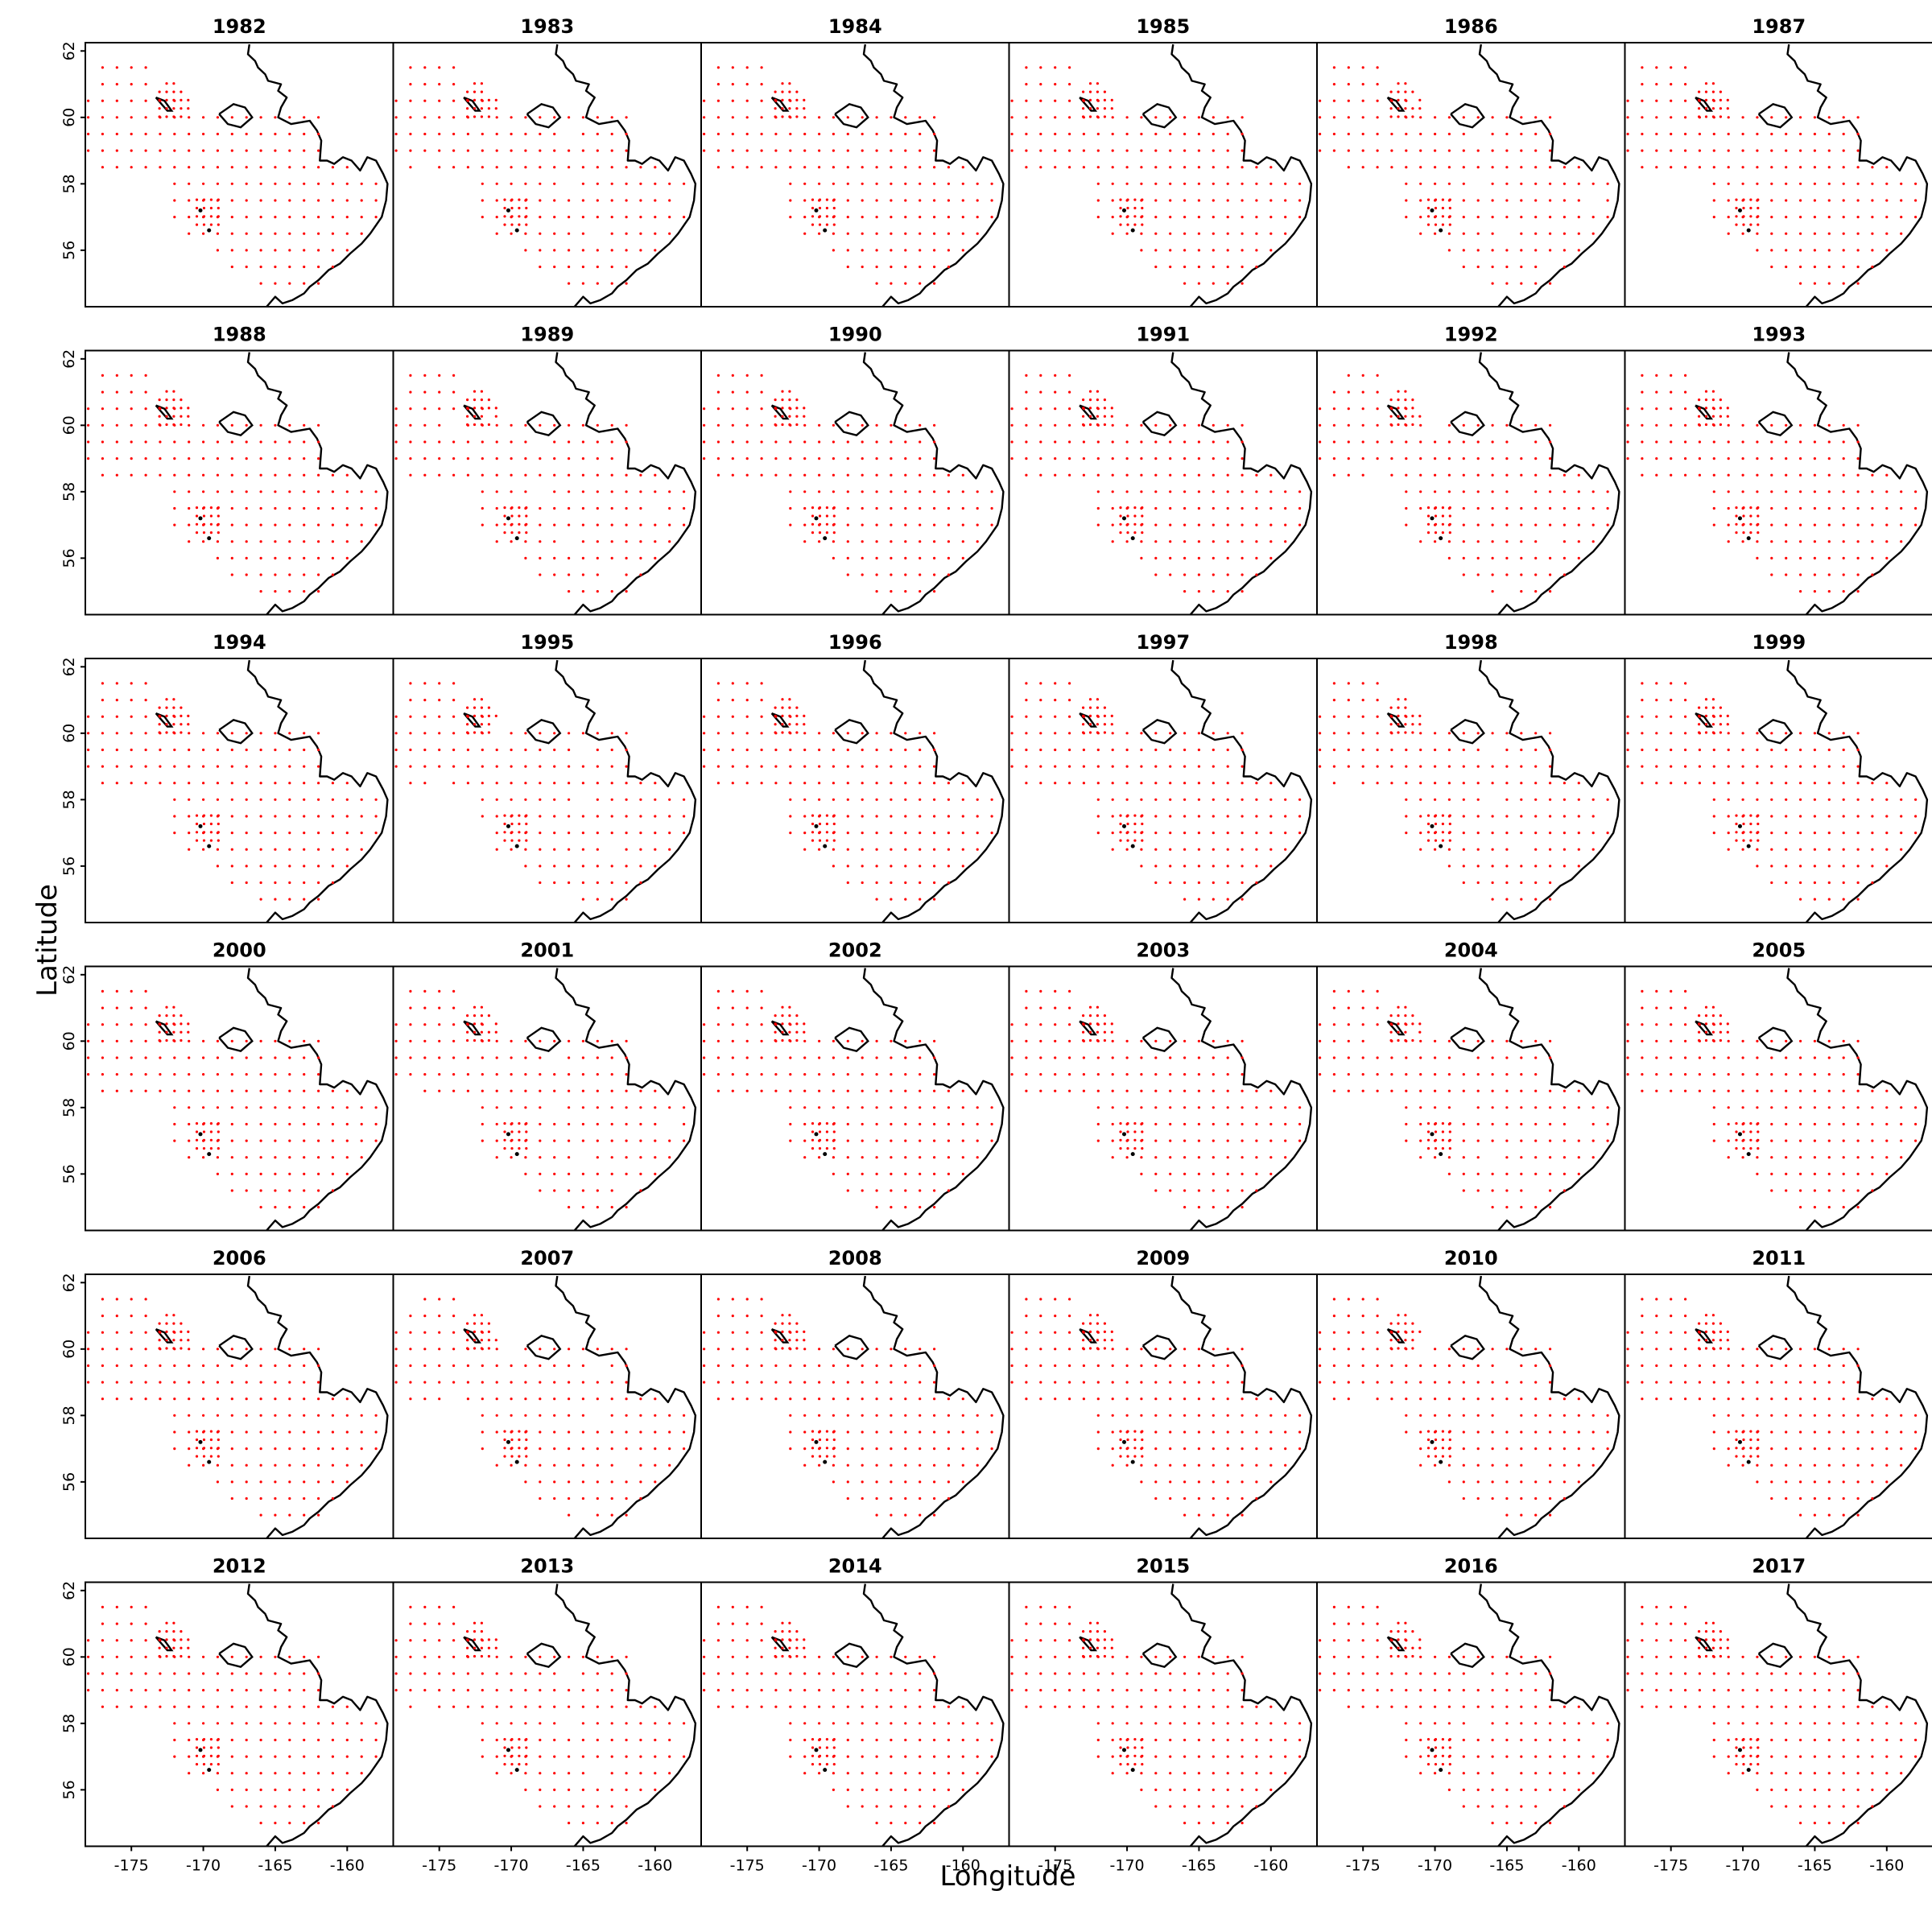 This screenshot has height=1932, width=1932. I want to click on coastline, so click(317, 1099).